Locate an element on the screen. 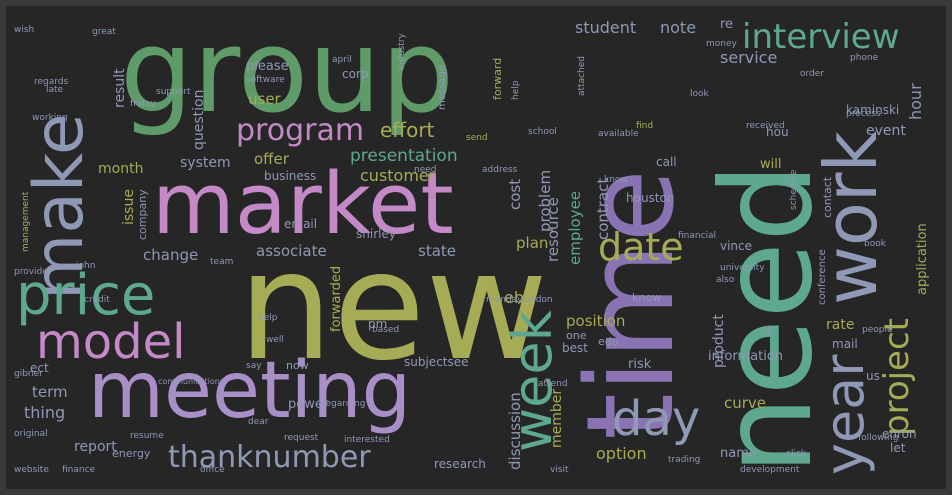  word-w128: dear is located at coordinates (258, 422).